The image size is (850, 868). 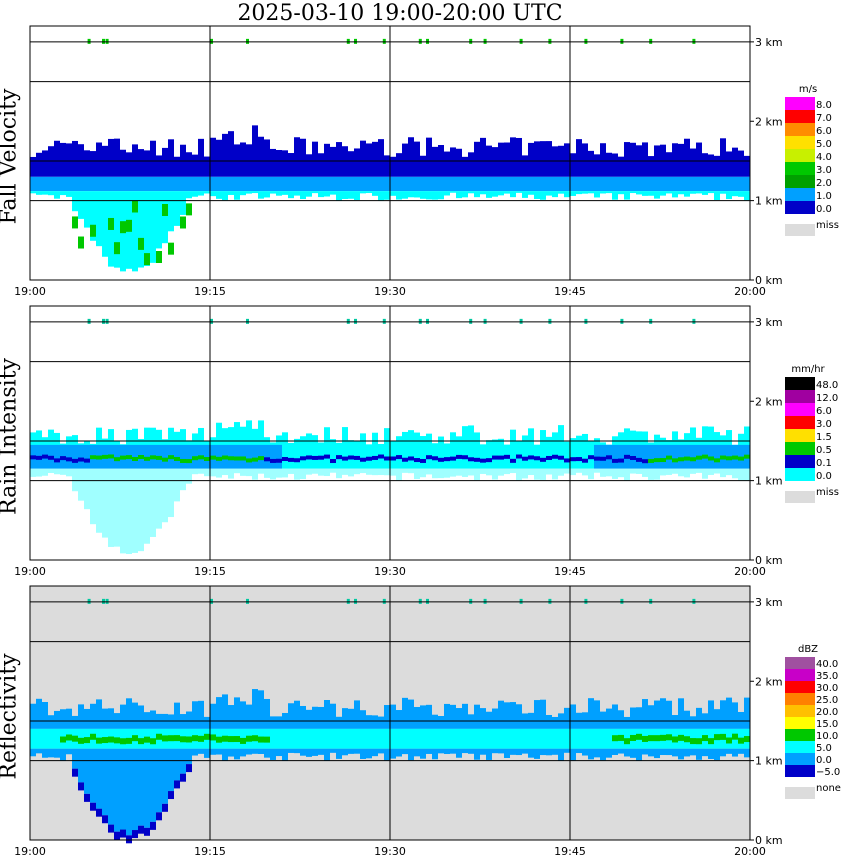 I want to click on x-tick-label: 19:45, so click(x=570, y=291).